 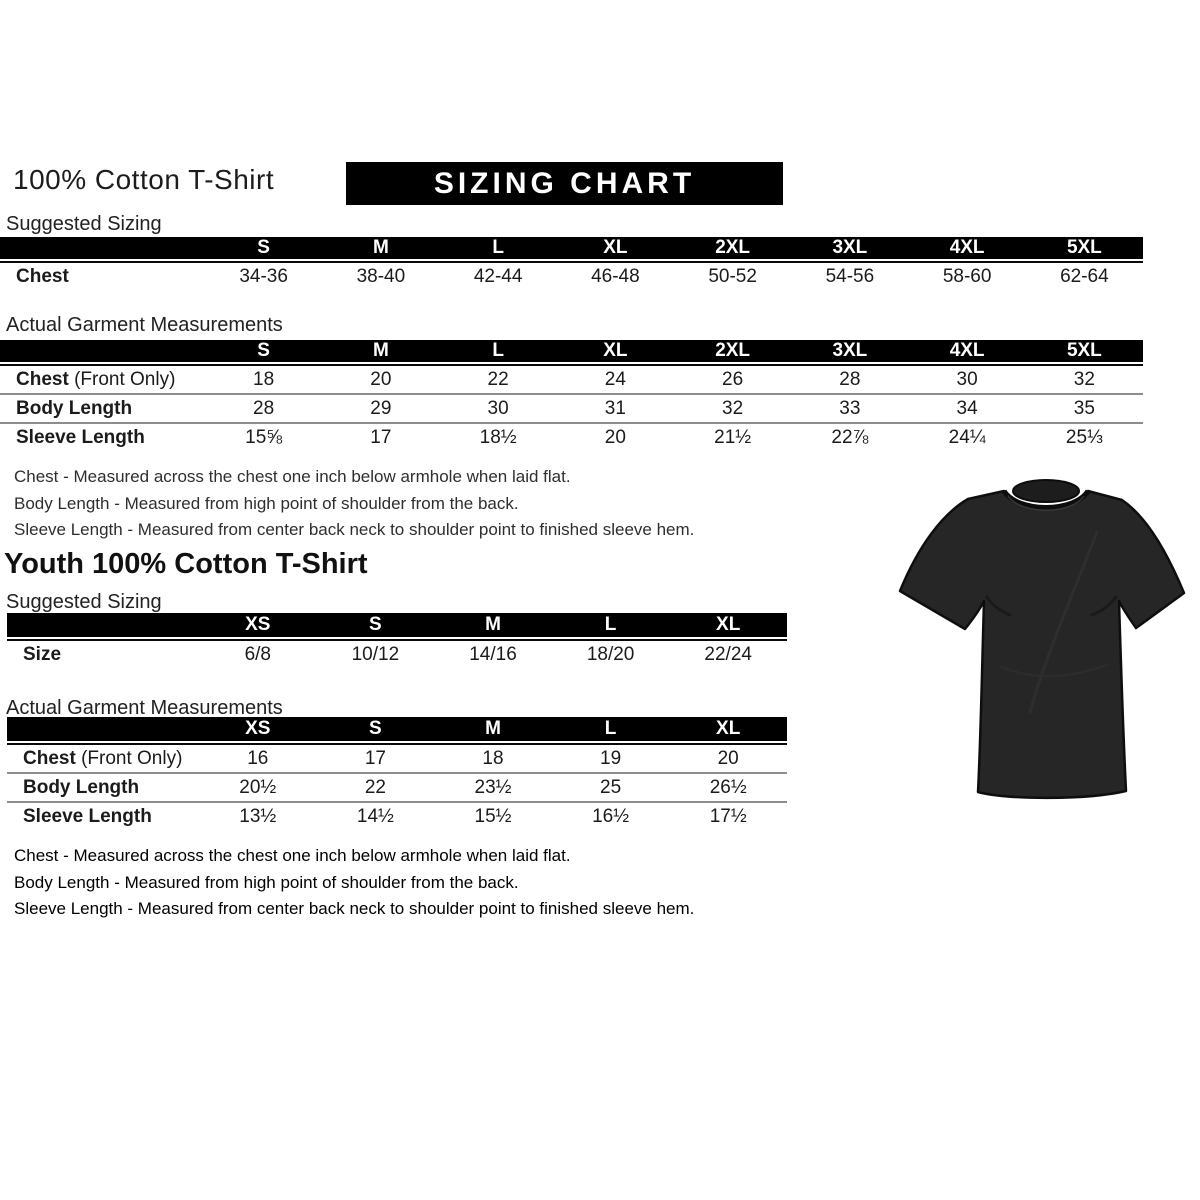 I want to click on measurement-cell: 18½, so click(x=498, y=437).